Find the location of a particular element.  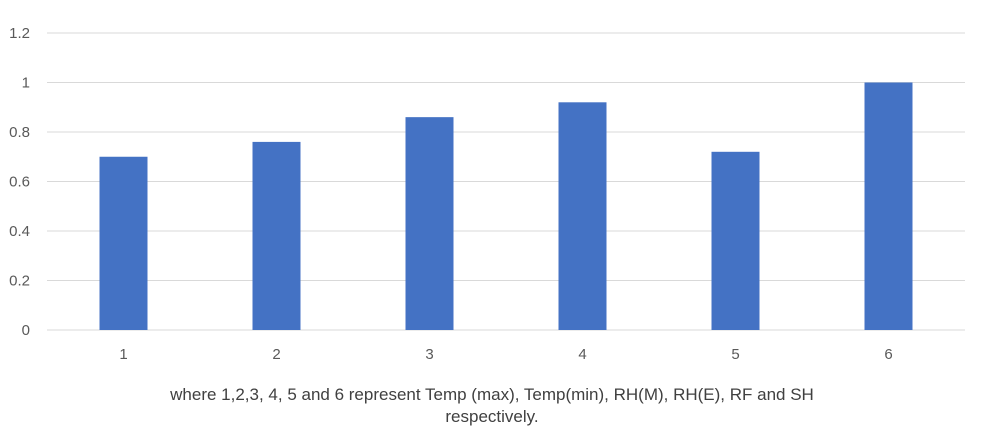

y-tick-label: 0.2 is located at coordinates (19, 281).